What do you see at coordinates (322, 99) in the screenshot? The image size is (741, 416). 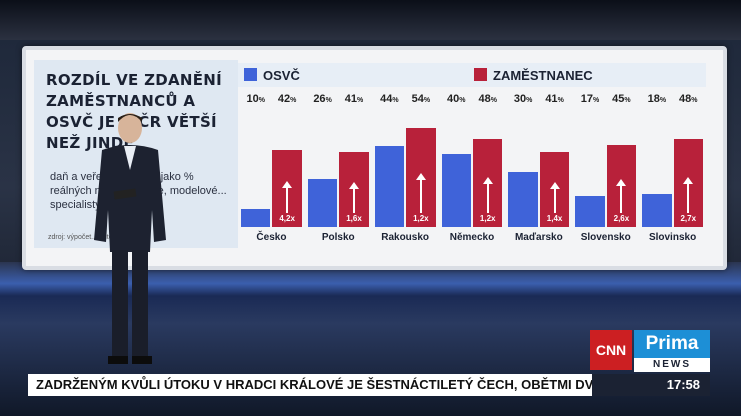 I see `value-label-osvc: 26%` at bounding box center [322, 99].